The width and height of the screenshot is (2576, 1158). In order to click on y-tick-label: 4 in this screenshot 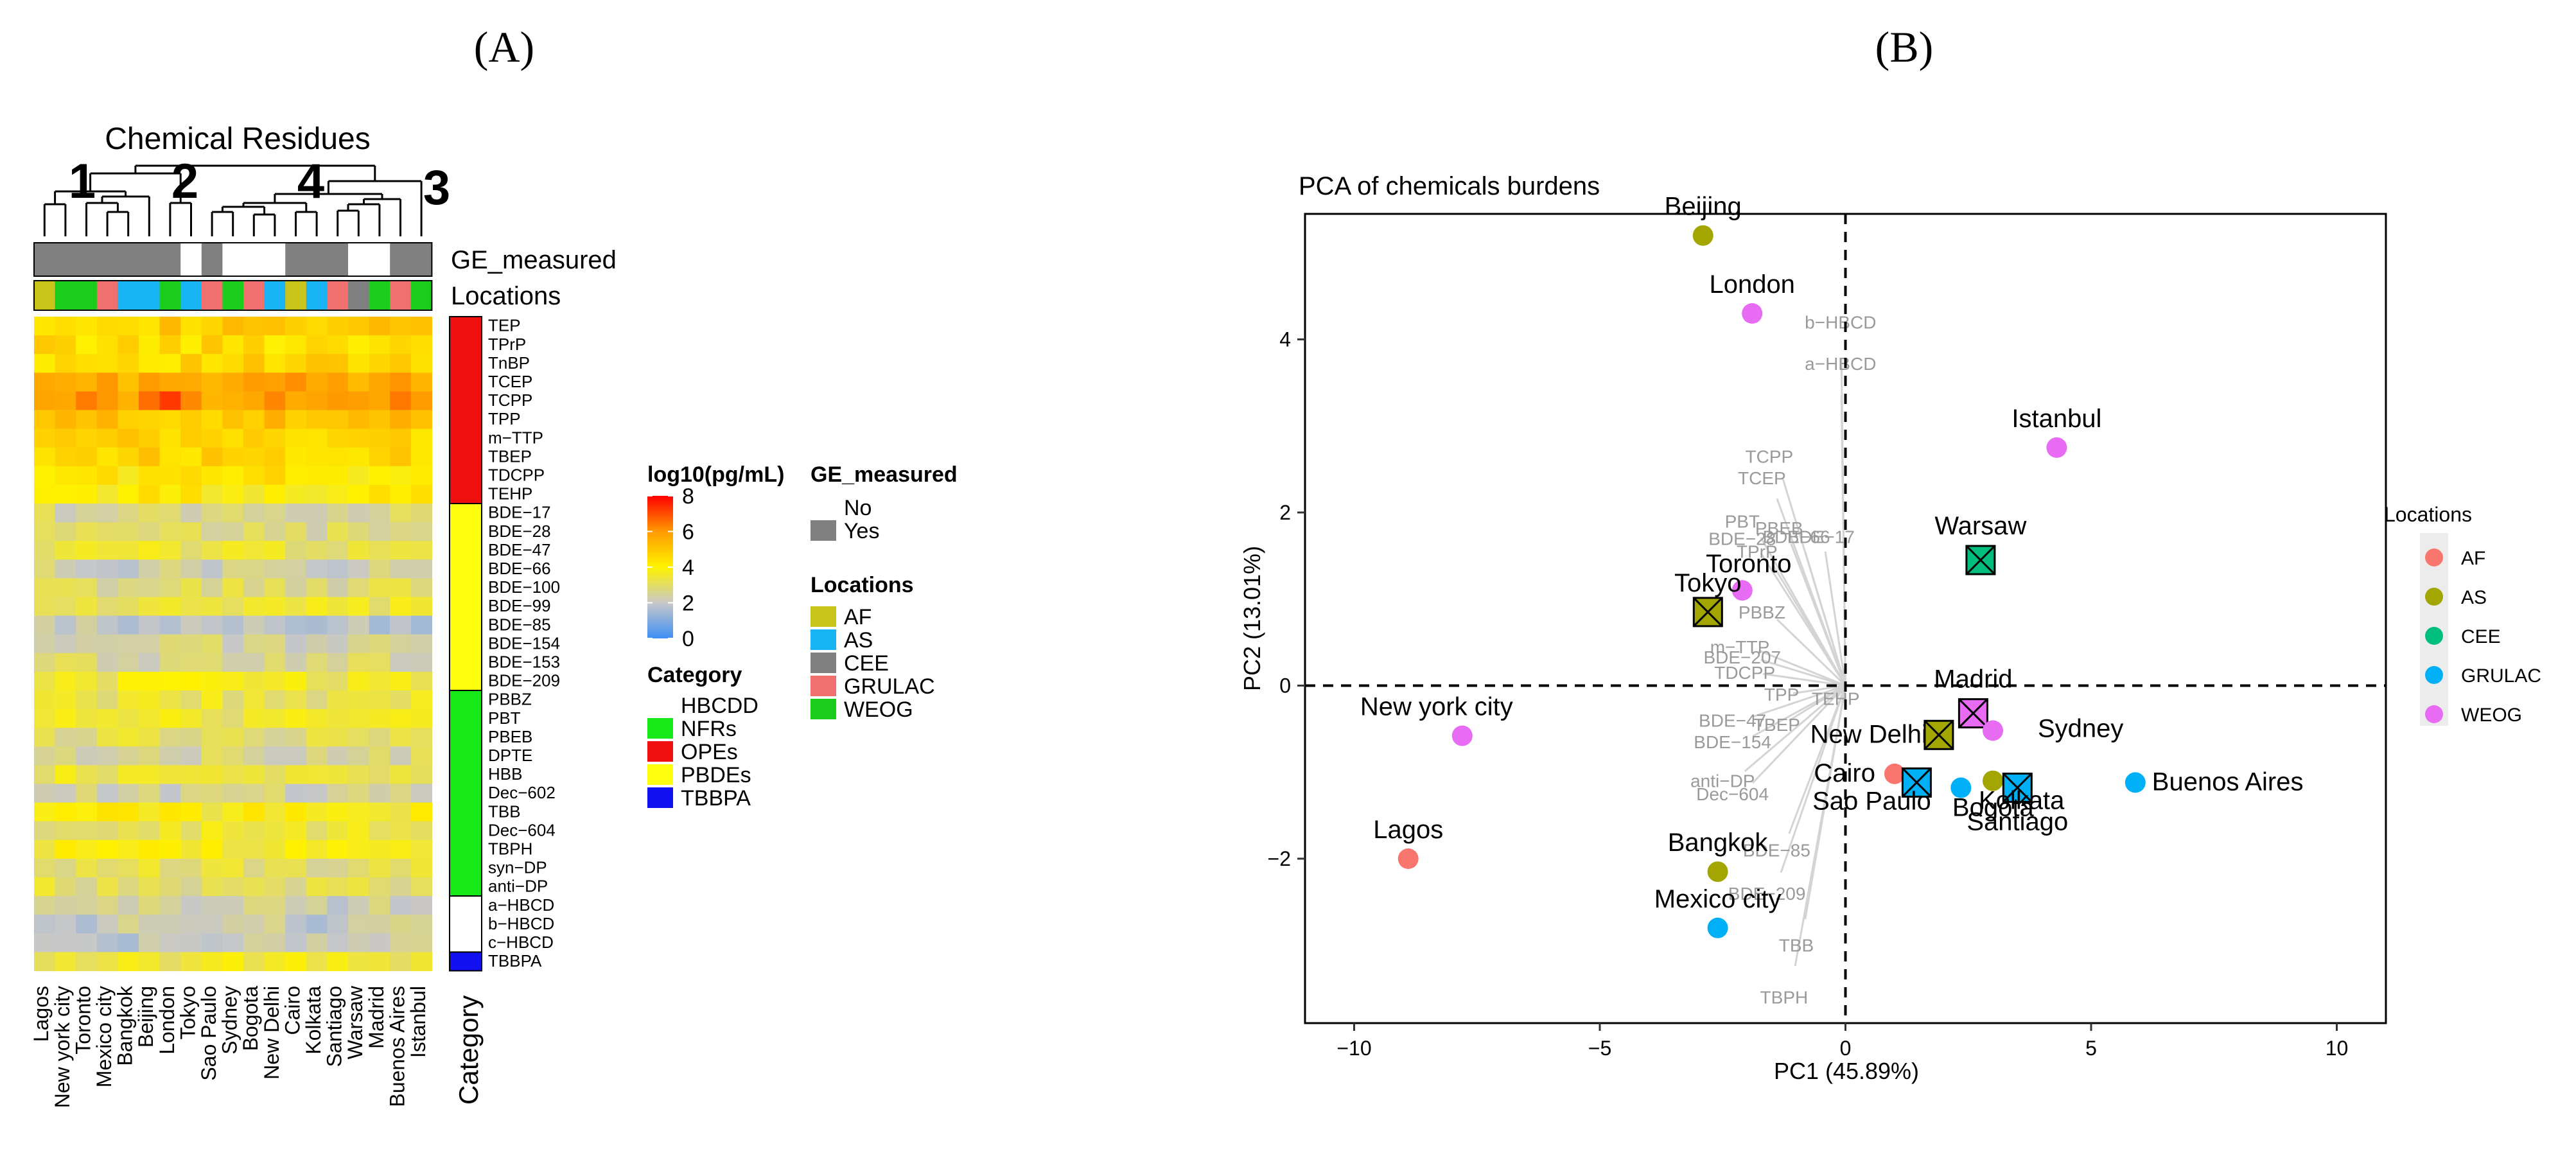, I will do `click(1285, 339)`.